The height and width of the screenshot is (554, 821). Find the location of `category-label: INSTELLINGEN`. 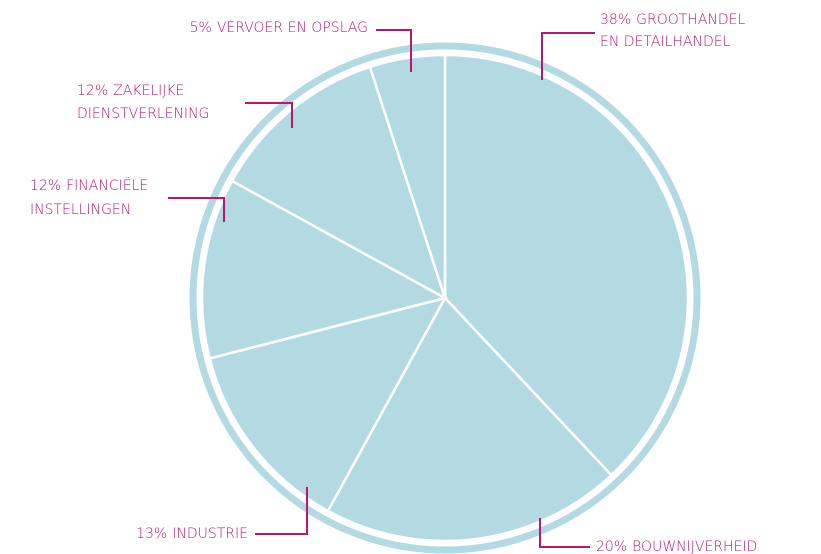

category-label: INSTELLINGEN is located at coordinates (80, 210).